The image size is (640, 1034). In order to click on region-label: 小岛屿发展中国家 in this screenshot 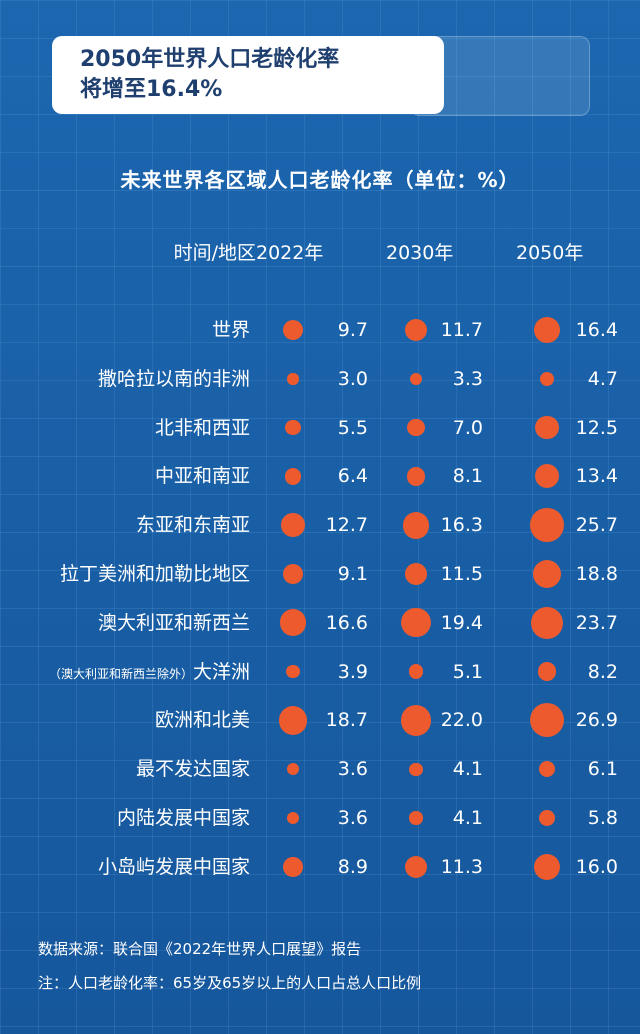, I will do `click(174, 867)`.